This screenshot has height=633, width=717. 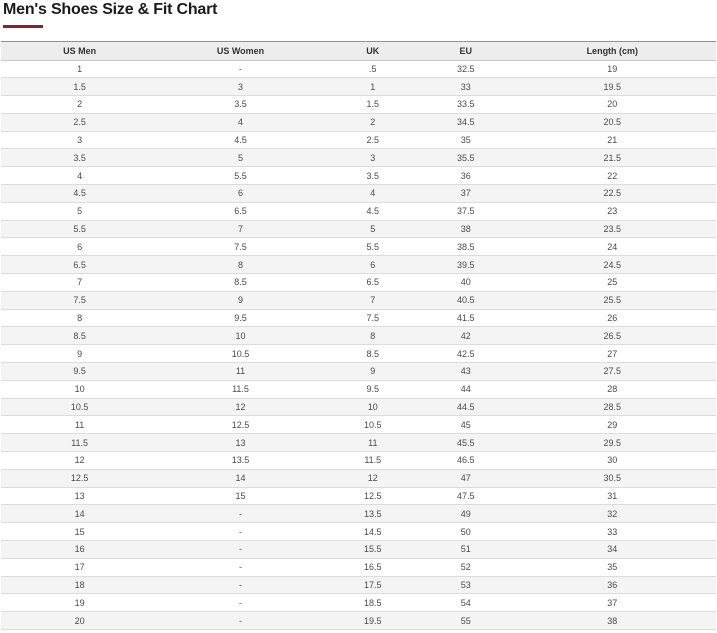 What do you see at coordinates (612, 211) in the screenshot?
I see `table-cell: 23` at bounding box center [612, 211].